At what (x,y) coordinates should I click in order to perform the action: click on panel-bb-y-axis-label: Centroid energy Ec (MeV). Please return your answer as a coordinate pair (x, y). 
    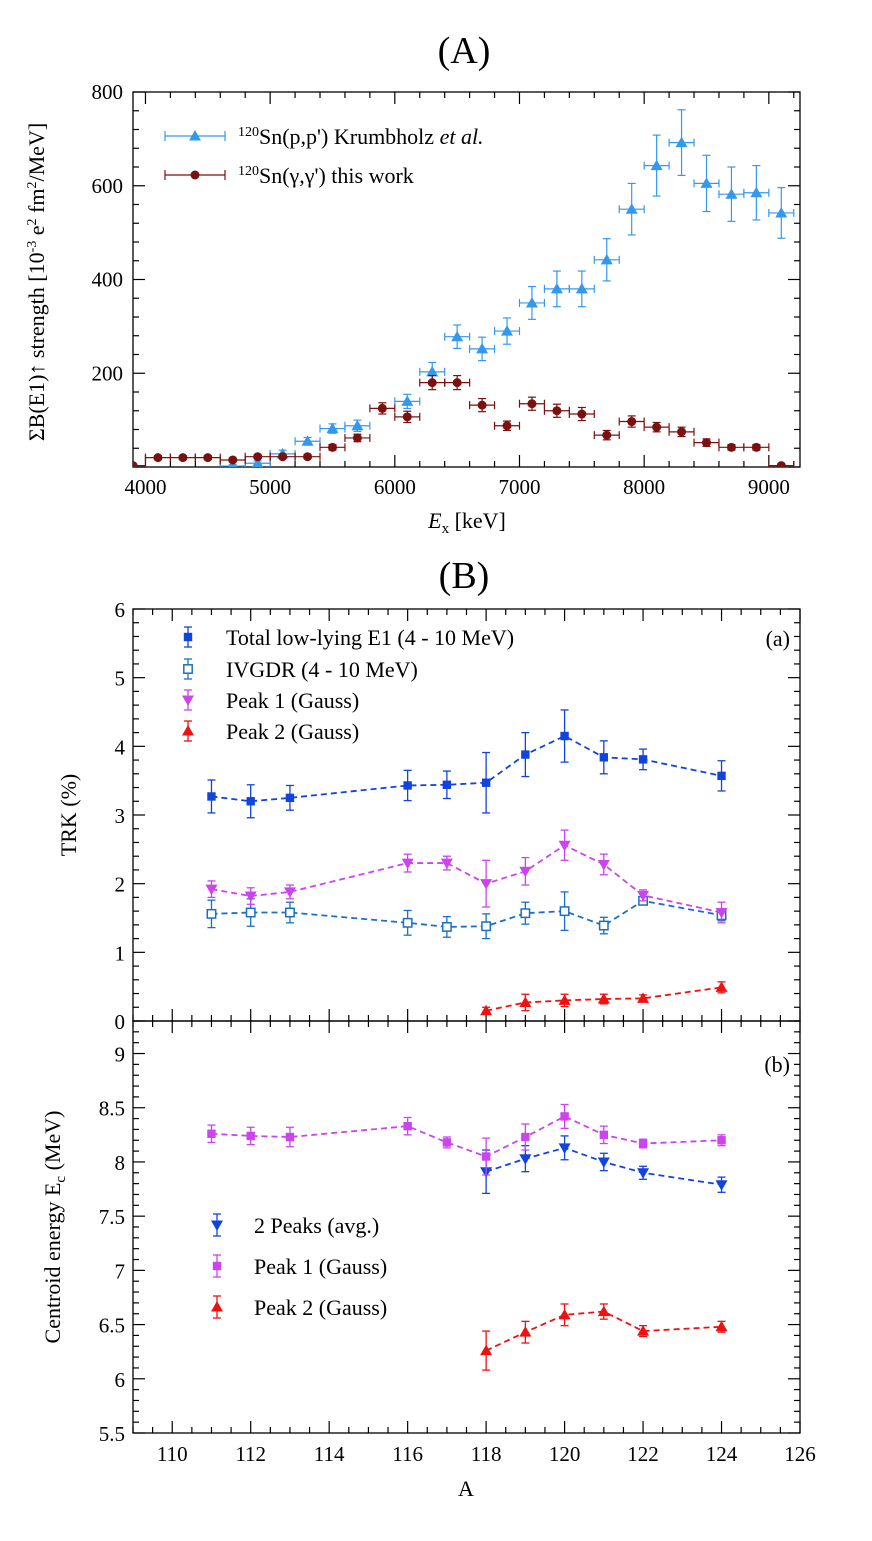
    Looking at the image, I should click on (54, 1227).